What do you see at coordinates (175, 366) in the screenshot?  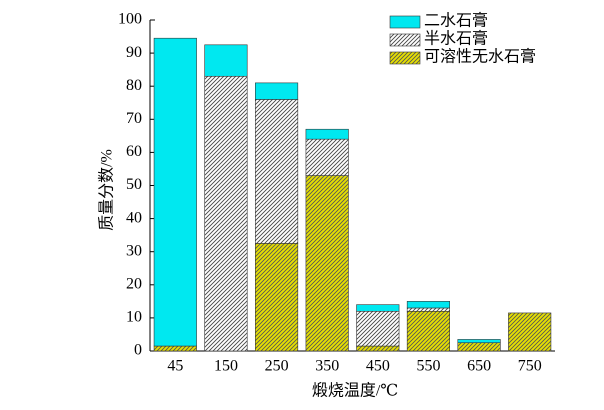 I see `x-tick-label: 45` at bounding box center [175, 366].